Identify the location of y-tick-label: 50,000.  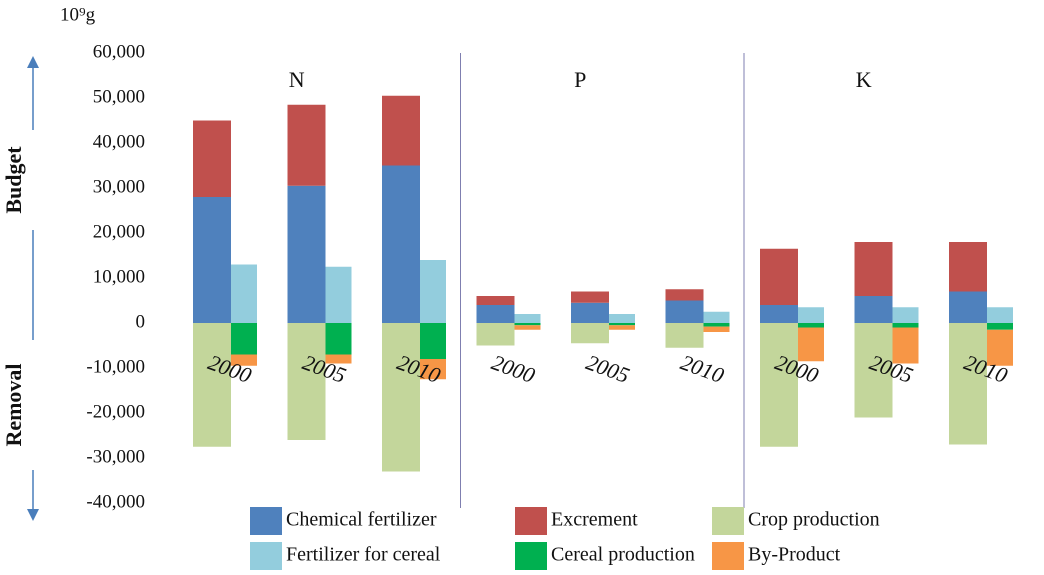
(119, 96).